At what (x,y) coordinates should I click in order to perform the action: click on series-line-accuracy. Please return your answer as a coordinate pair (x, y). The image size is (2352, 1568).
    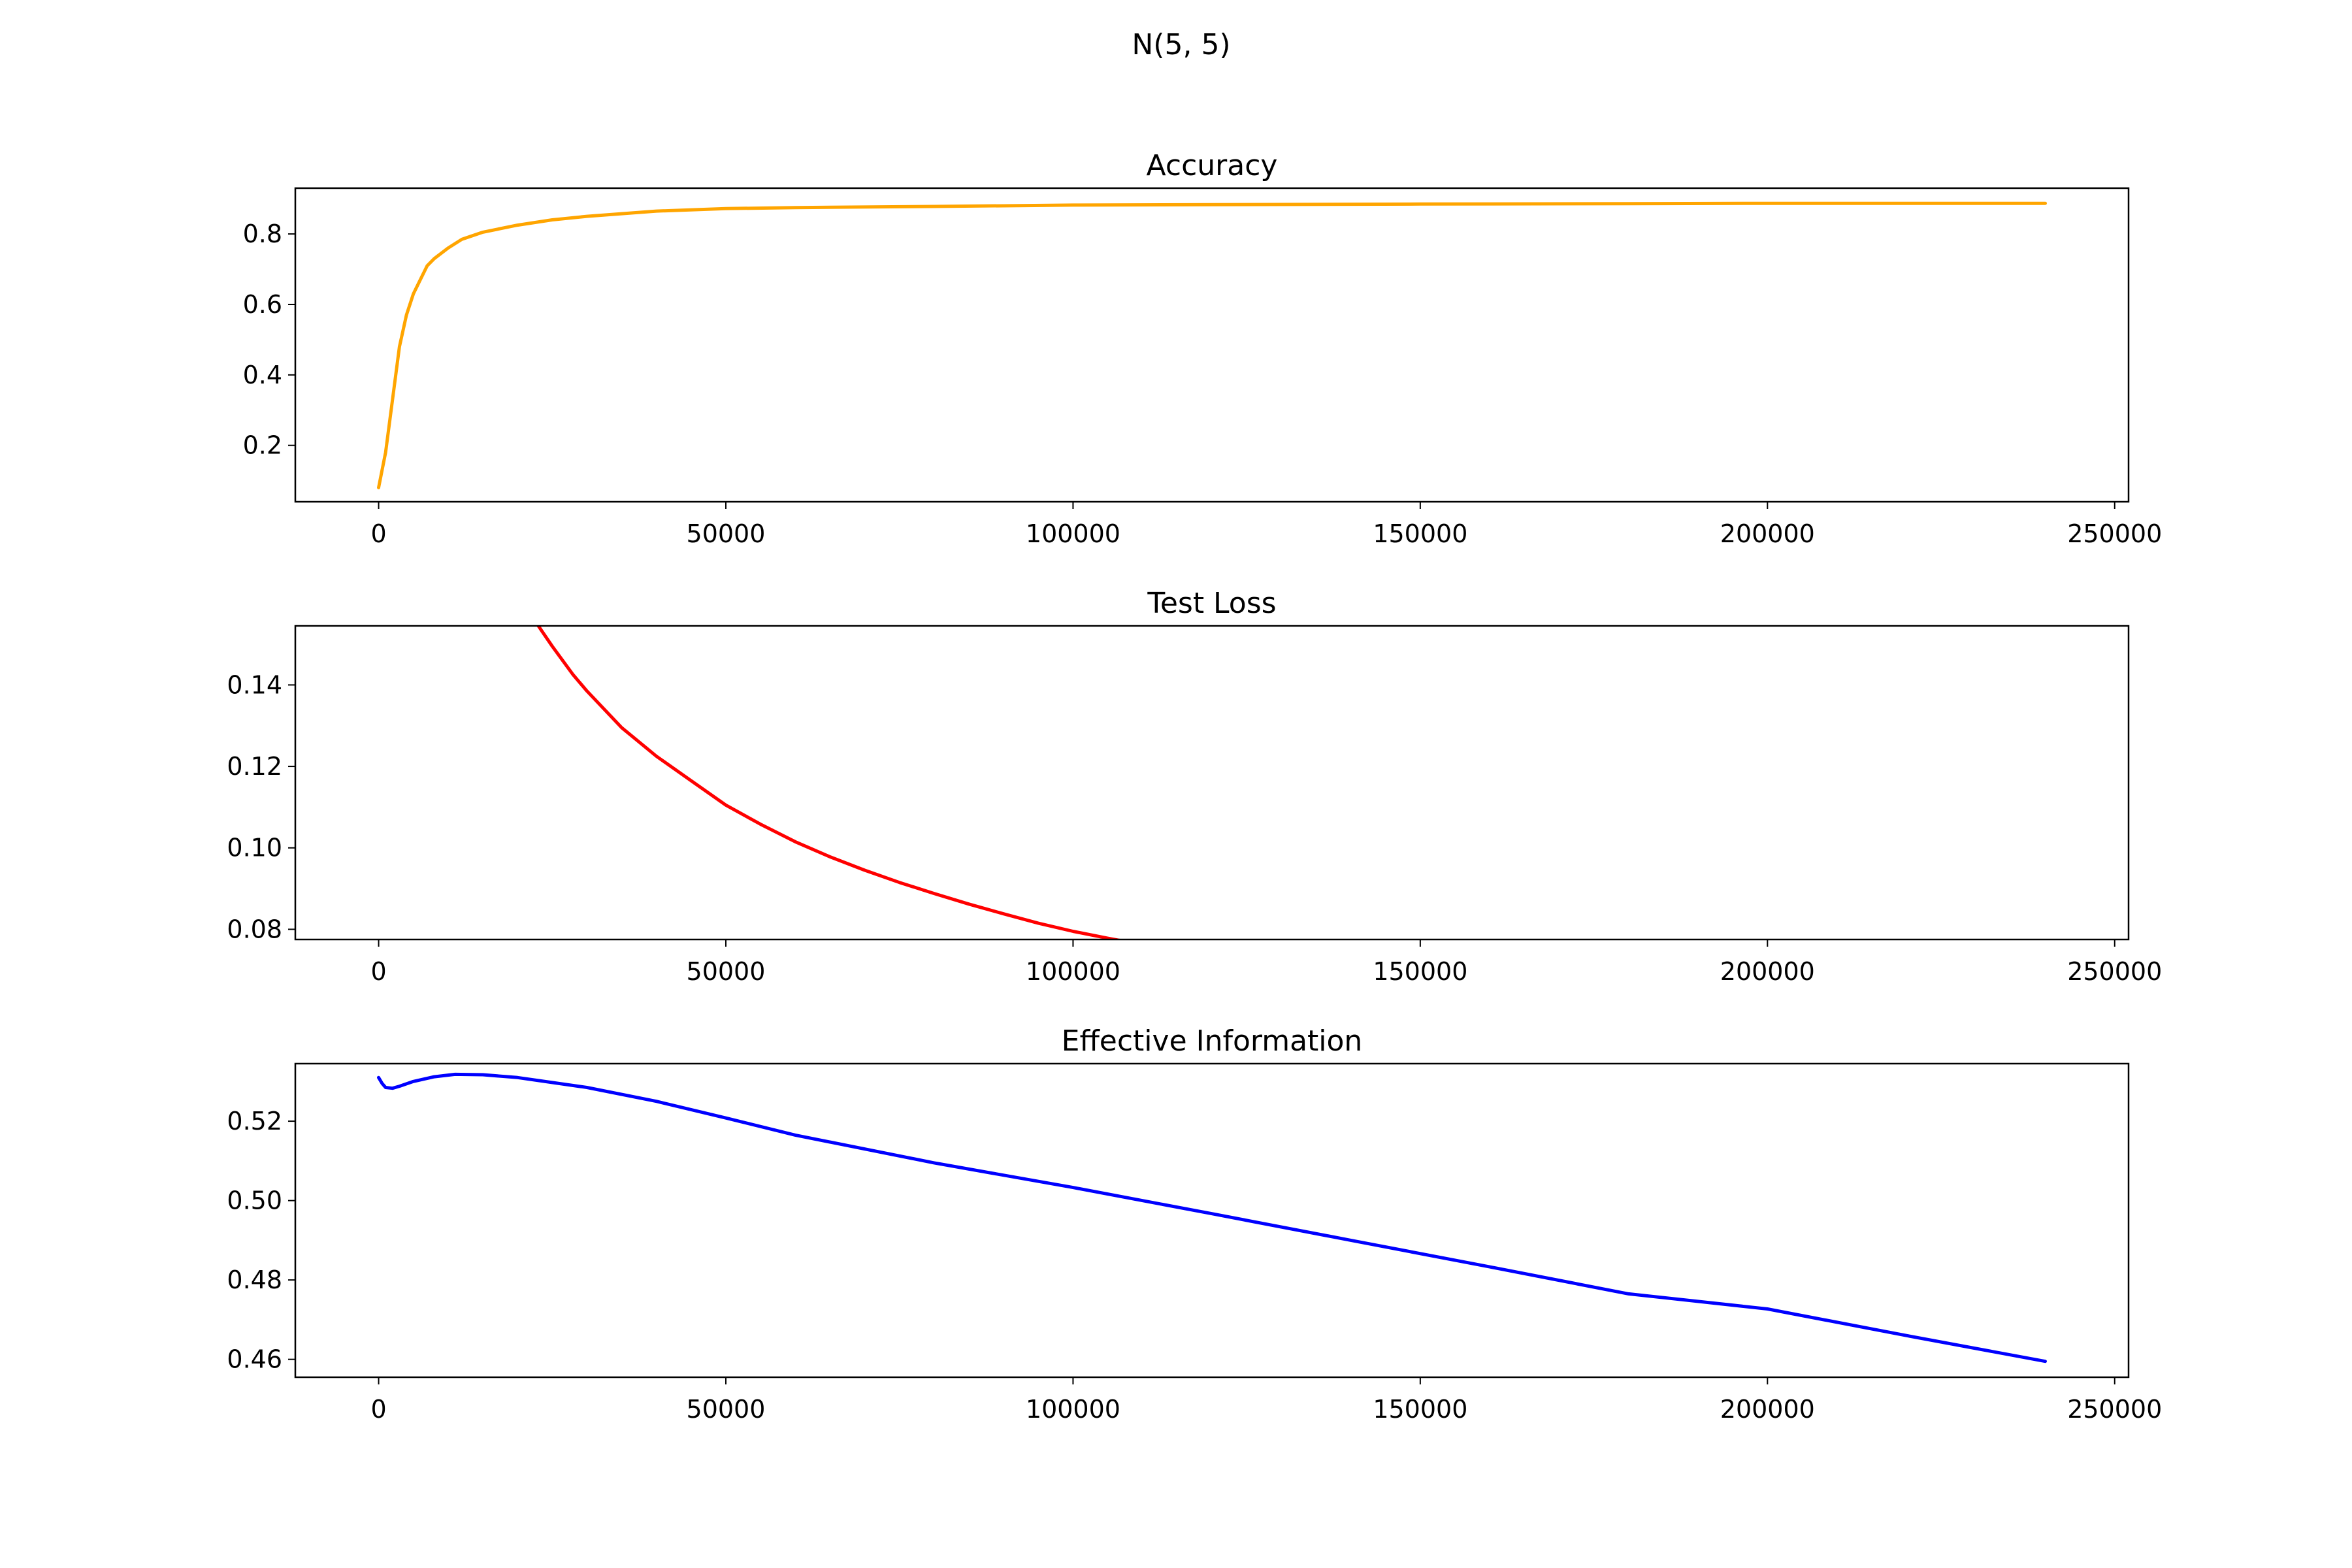
    Looking at the image, I should click on (1212, 345).